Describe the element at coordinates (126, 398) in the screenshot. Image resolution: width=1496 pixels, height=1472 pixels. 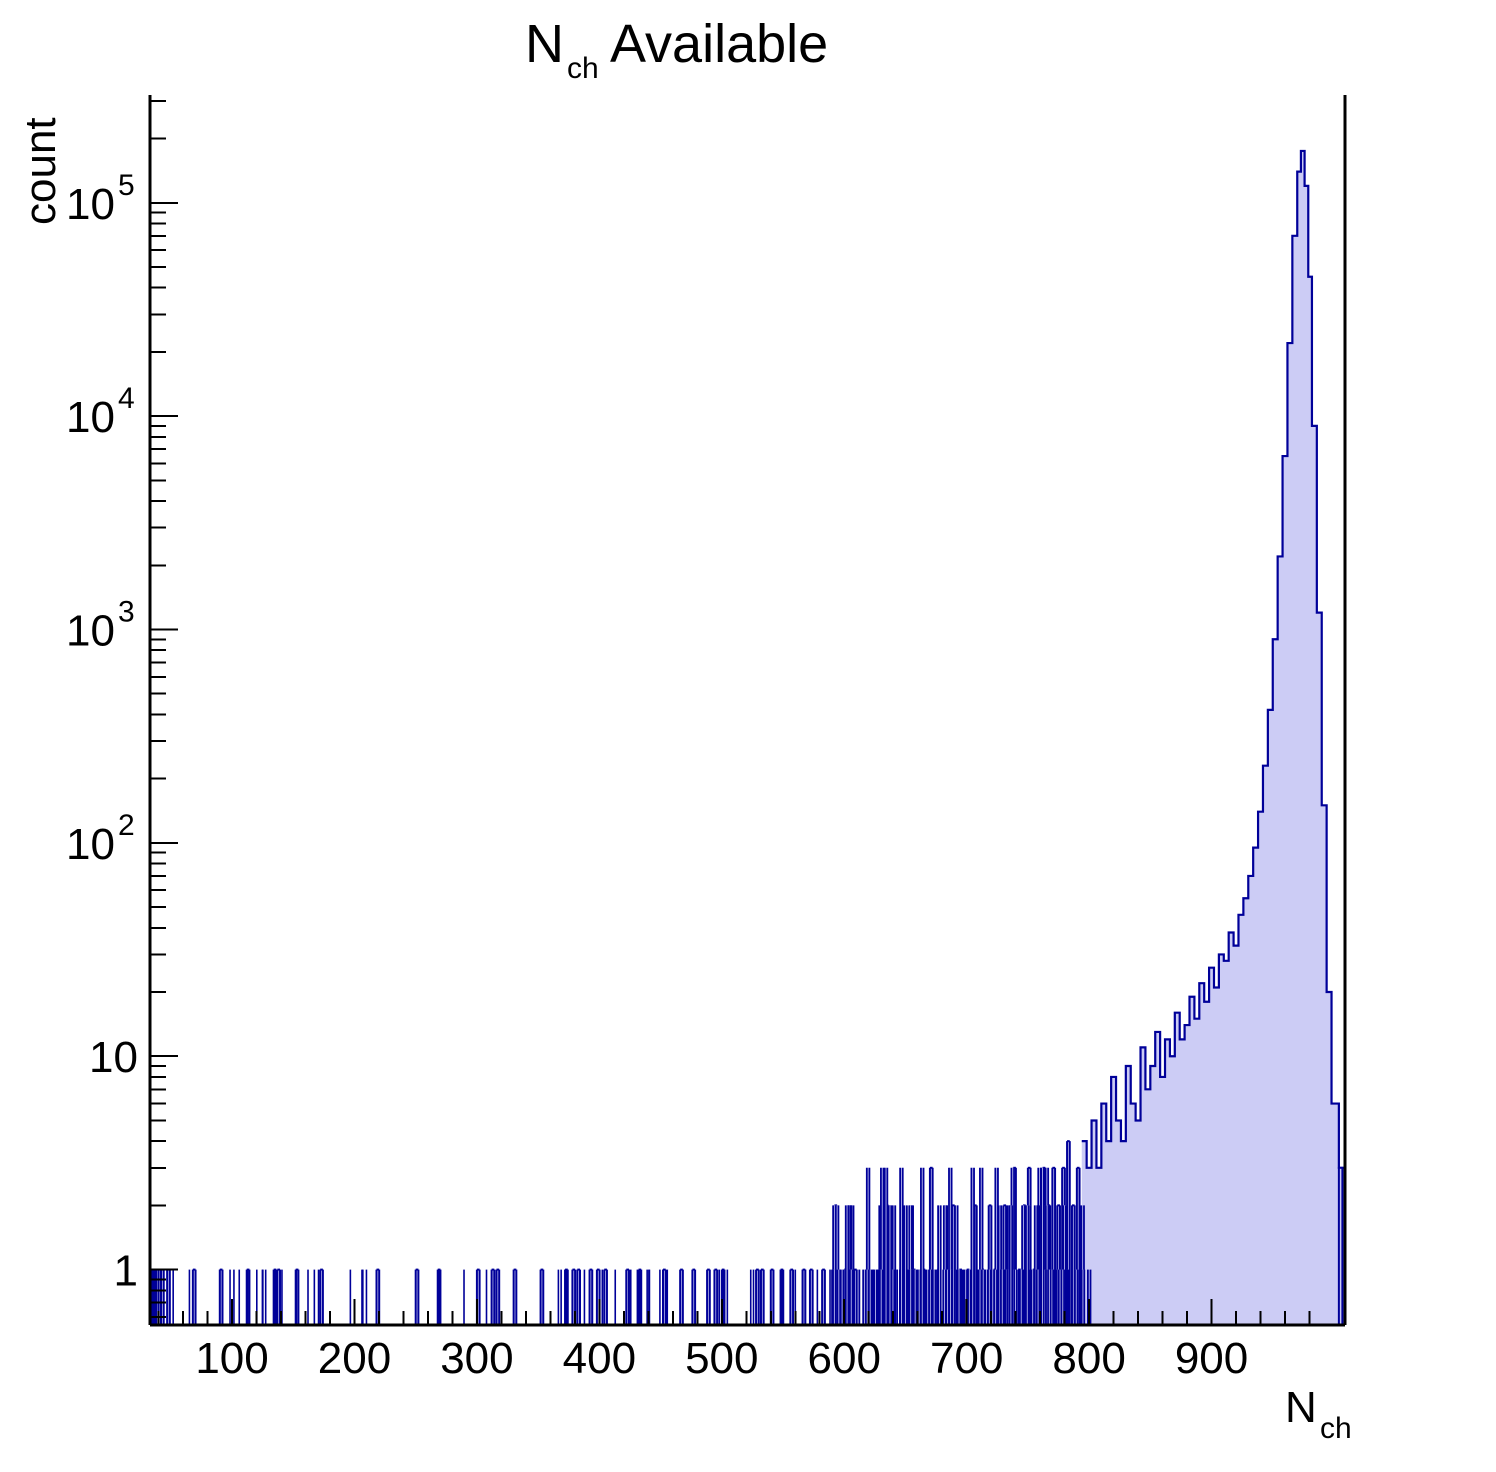
I see `y-axis-tick-exponent: 4` at that location.